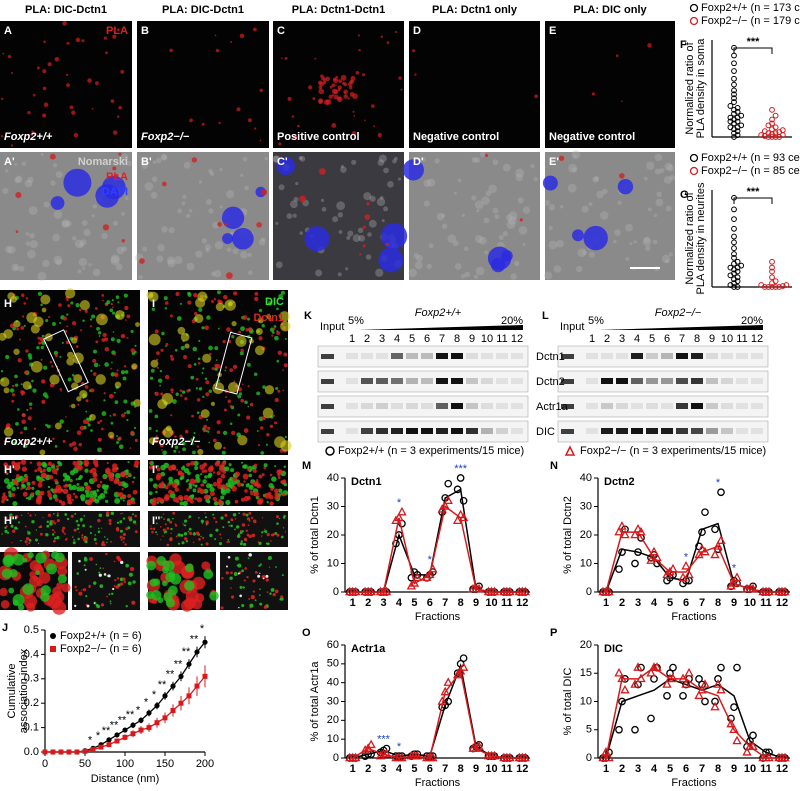  What do you see at coordinates (491, 603) in the screenshot?
I see `x-tick-label: 10` at bounding box center [491, 603].